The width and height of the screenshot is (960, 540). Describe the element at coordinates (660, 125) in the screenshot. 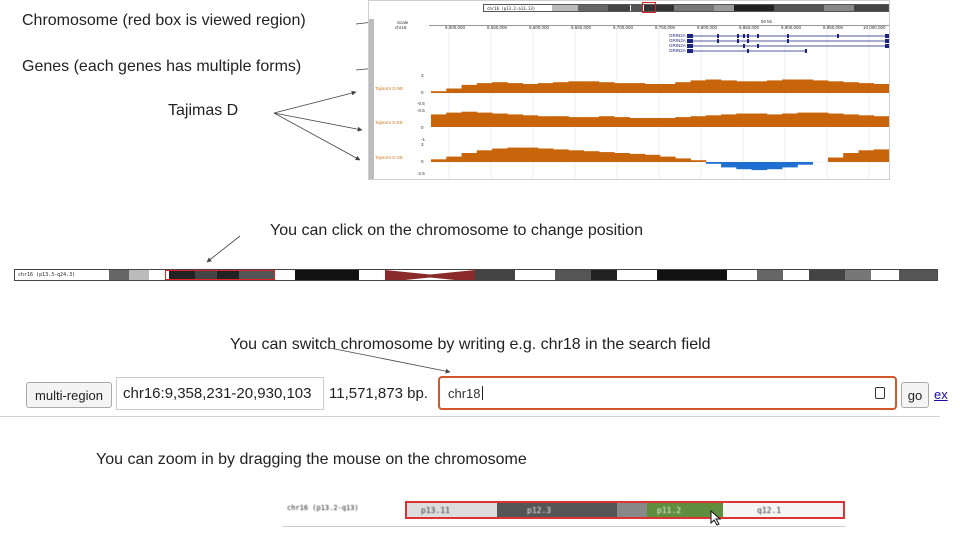

I see `tajimas-d-tracks` at that location.